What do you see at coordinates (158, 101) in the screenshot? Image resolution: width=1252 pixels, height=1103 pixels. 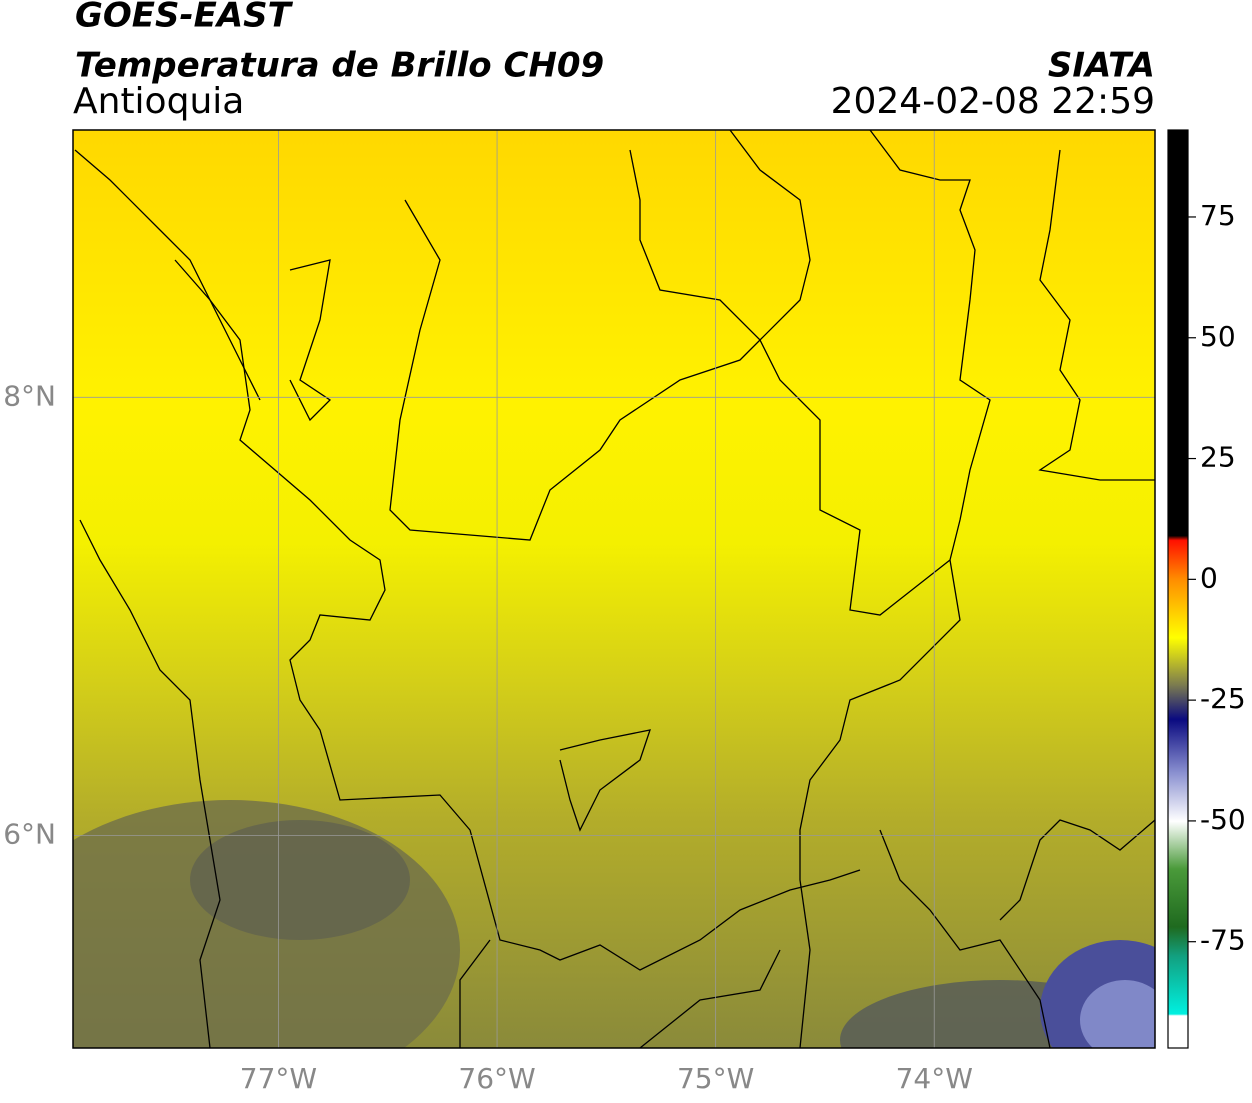 I see `region: Antioquia` at bounding box center [158, 101].